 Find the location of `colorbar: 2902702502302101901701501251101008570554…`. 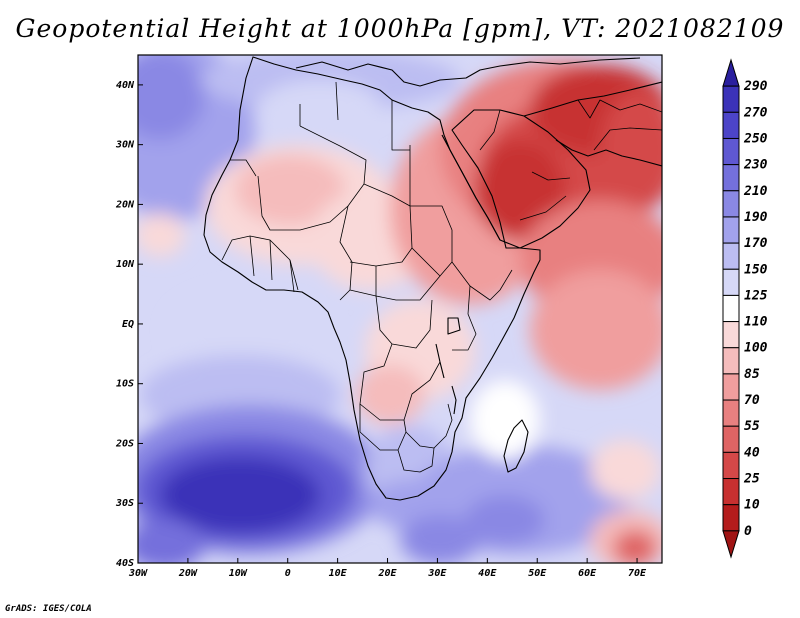

colorbar: 2902702502302101901701501251101008570554… is located at coordinates (745, 308).